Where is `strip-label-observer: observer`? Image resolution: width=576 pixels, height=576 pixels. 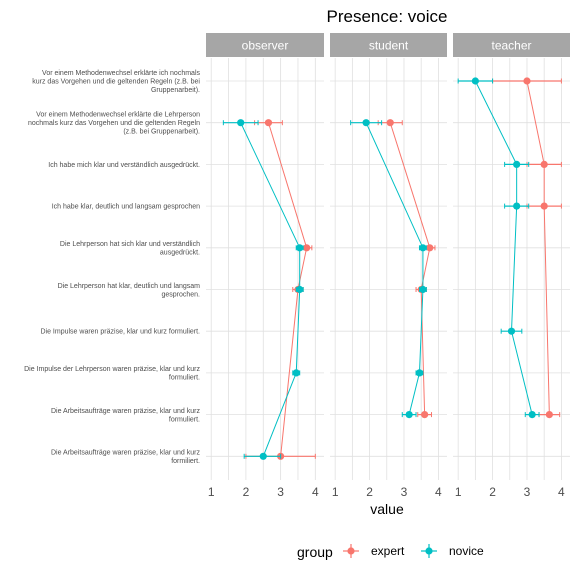
strip-label-observer: observer is located at coordinates (265, 46).